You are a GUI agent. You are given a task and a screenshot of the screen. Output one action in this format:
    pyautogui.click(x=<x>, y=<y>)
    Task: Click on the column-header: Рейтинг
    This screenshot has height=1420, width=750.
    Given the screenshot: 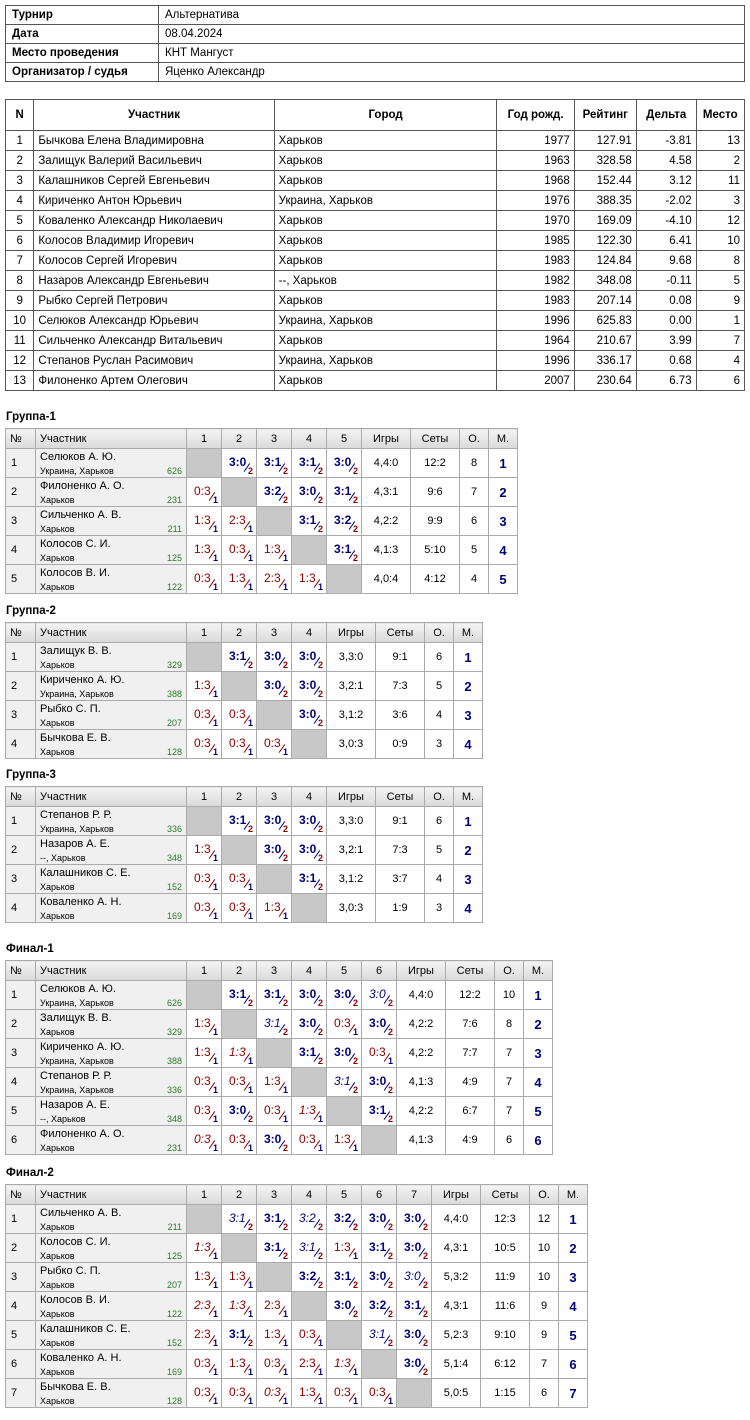 What is the action you would take?
    pyautogui.click(x=605, y=115)
    